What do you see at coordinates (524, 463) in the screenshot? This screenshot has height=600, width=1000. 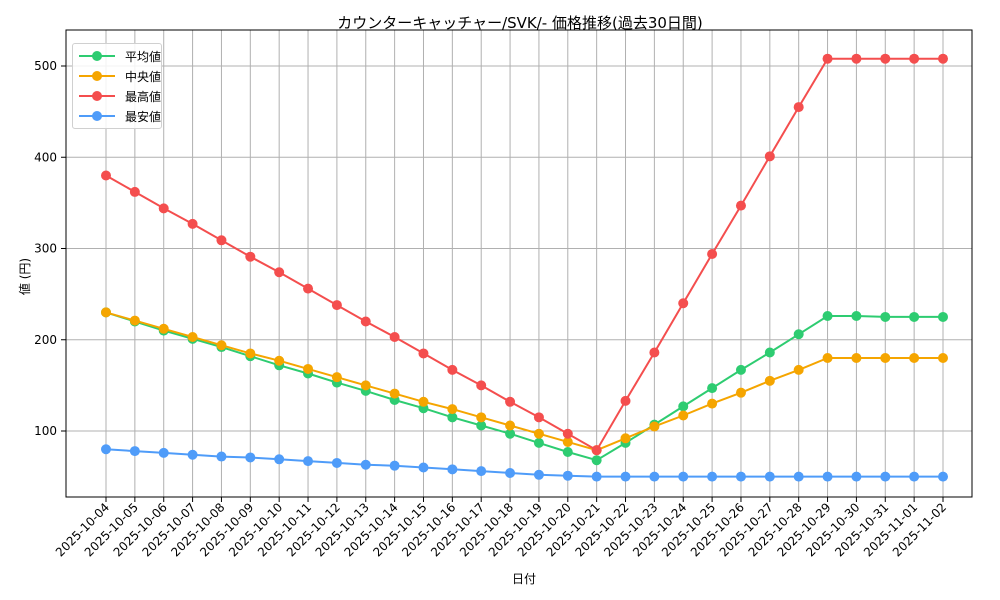 I see `series-line` at bounding box center [524, 463].